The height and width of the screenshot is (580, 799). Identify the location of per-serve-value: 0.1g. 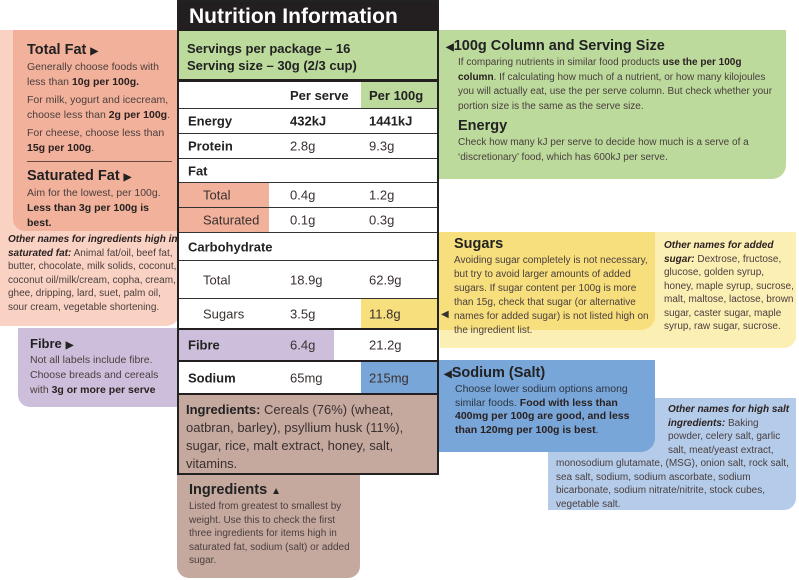
(303, 220).